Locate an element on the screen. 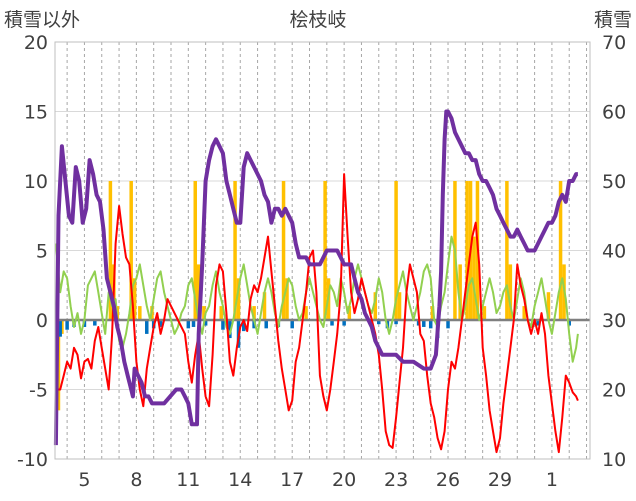  y-ticks-right: 70 60 50 40 30 20 10 is located at coordinates (614, 251).